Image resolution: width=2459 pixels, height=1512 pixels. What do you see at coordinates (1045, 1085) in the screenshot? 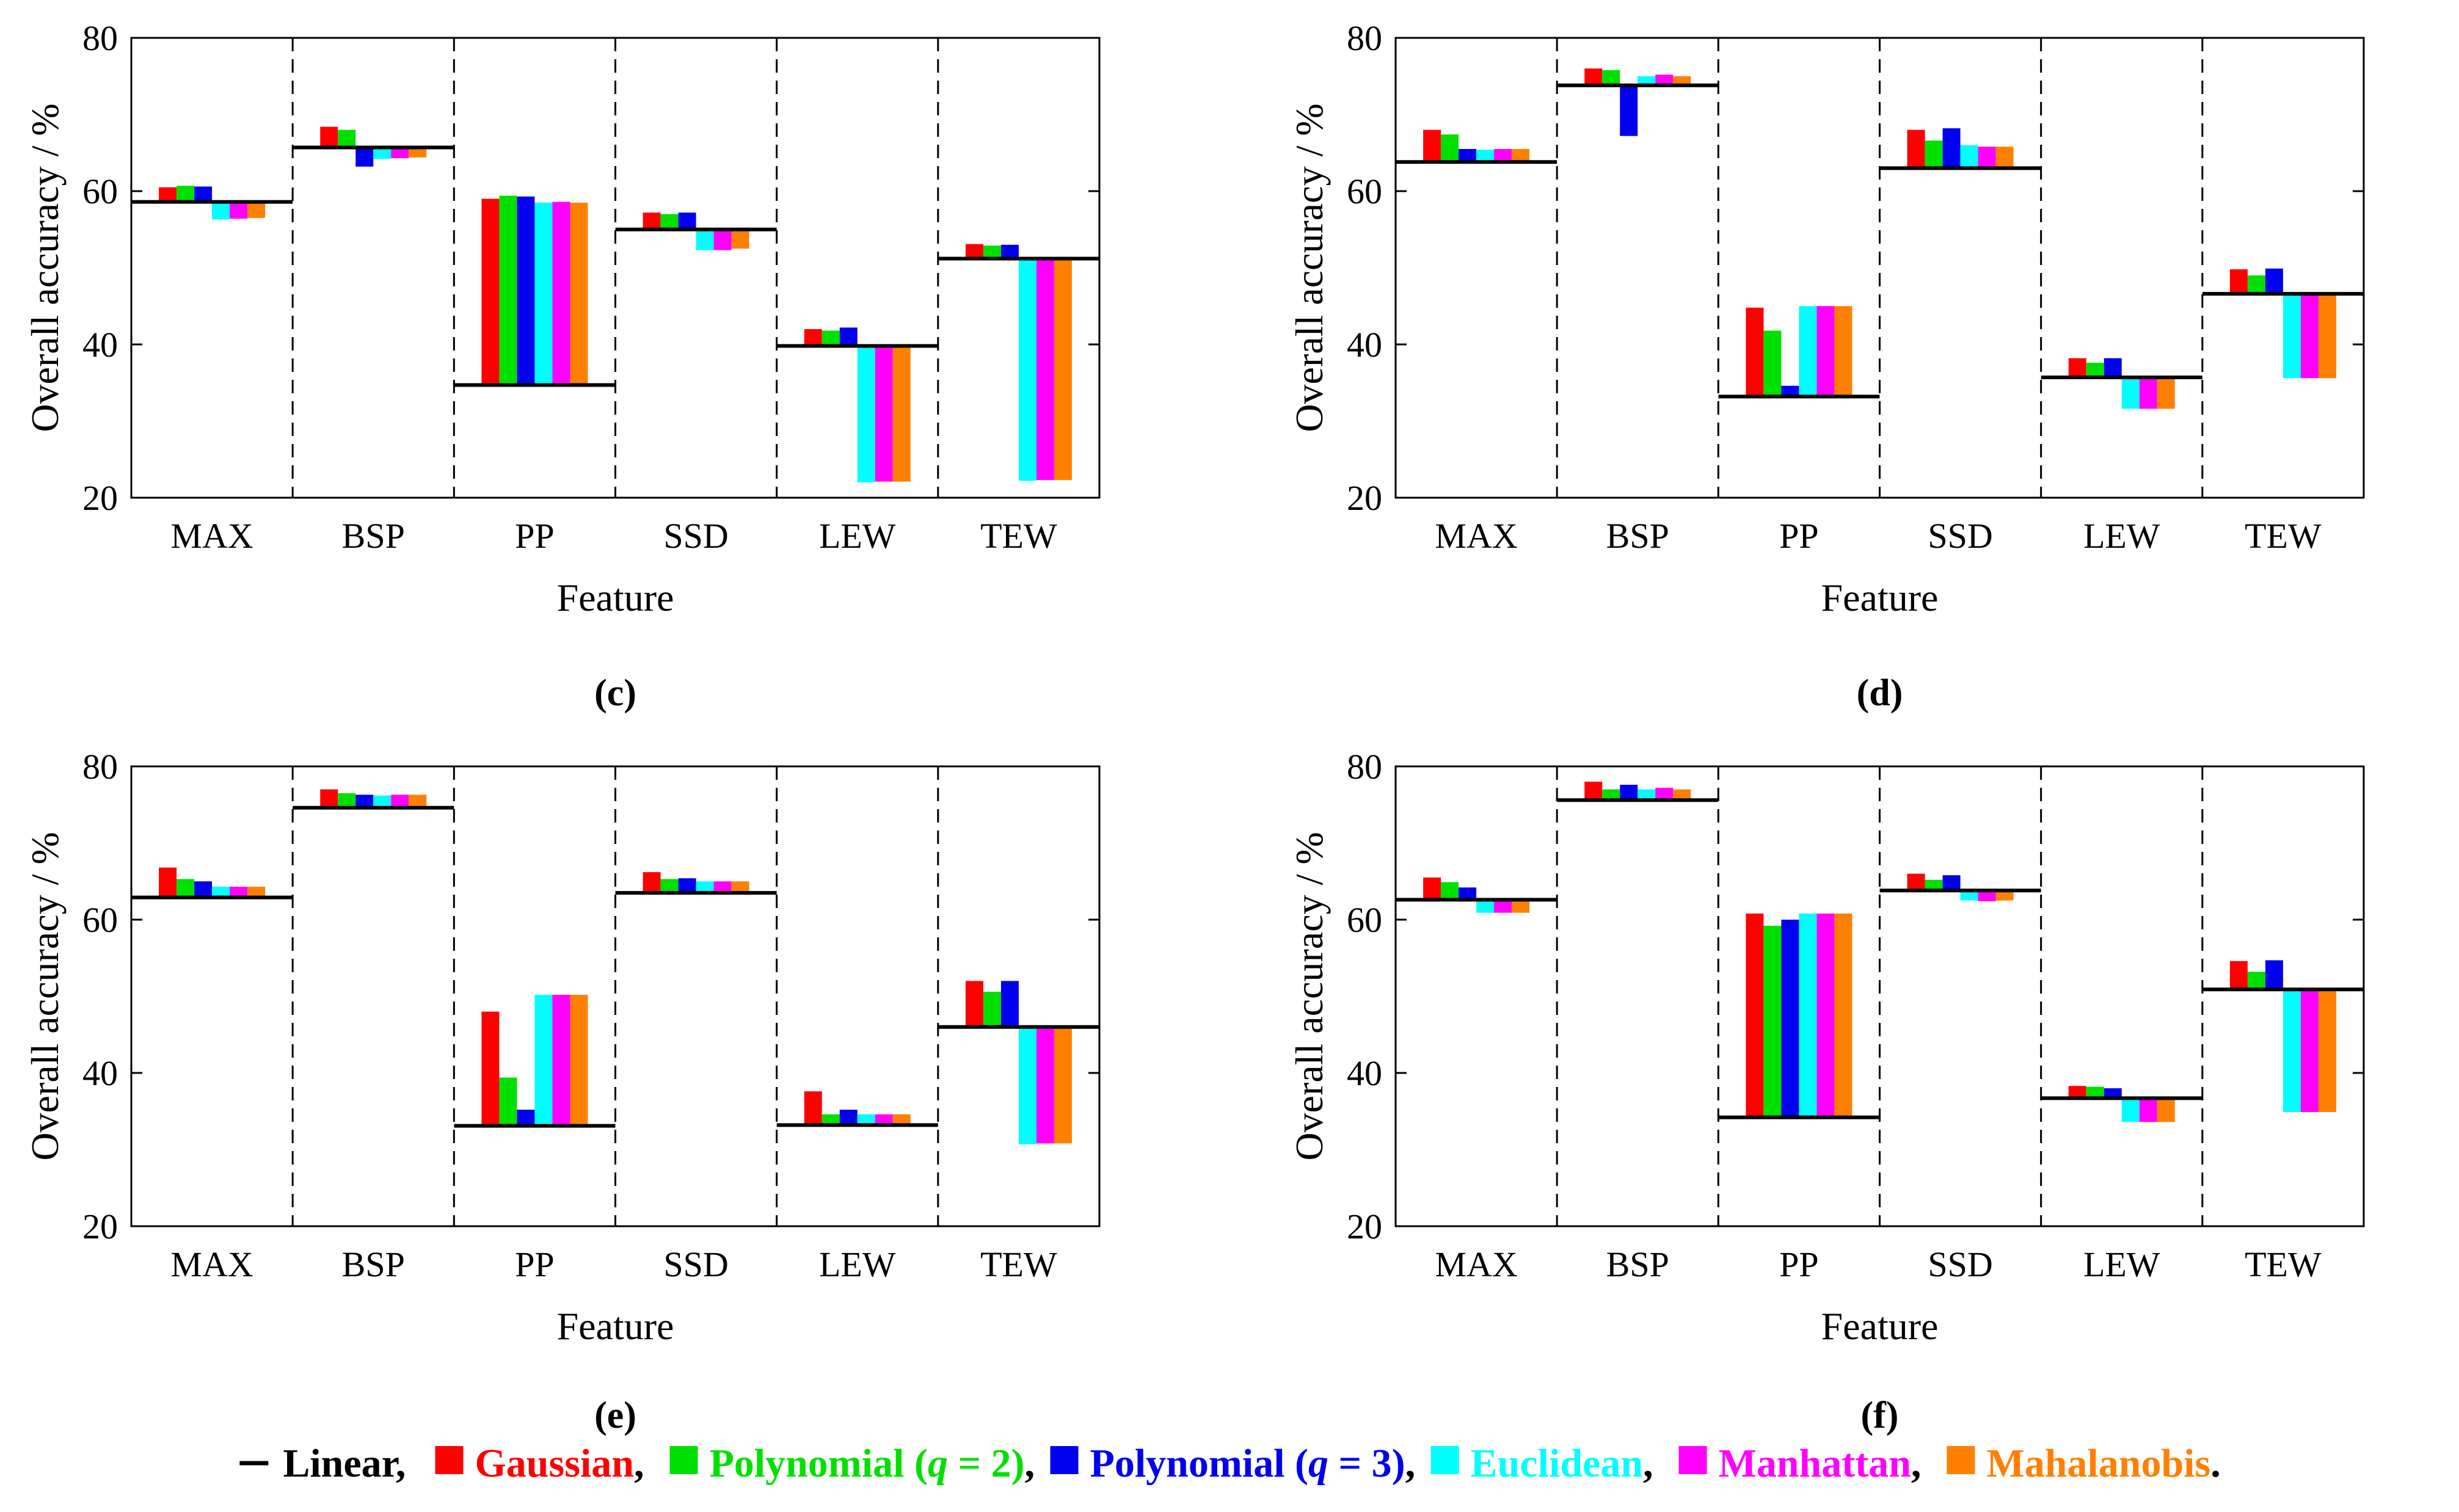
I see `bar-manhattan-tew` at bounding box center [1045, 1085].